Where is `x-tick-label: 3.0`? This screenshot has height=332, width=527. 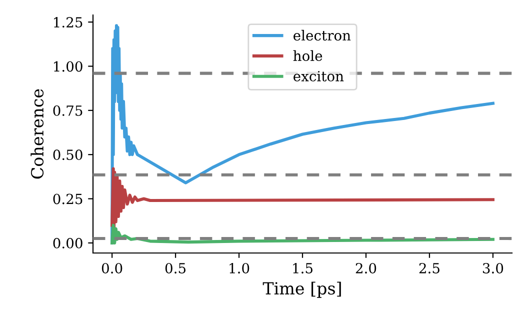
x-tick-label: 3.0 is located at coordinates (493, 268).